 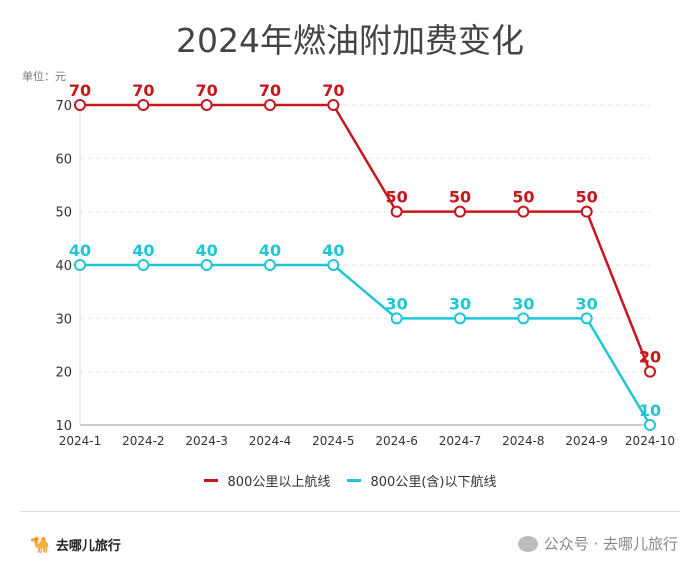 I want to click on x-tick-label: 2024-8, so click(x=523, y=441).